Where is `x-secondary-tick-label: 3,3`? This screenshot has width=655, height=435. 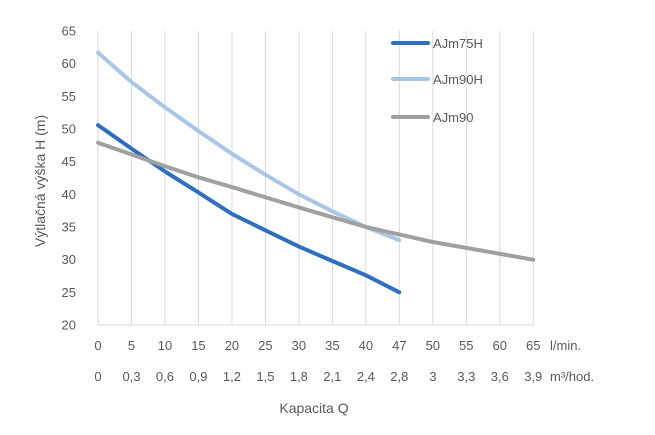 x-secondary-tick-label: 3,3 is located at coordinates (466, 376).